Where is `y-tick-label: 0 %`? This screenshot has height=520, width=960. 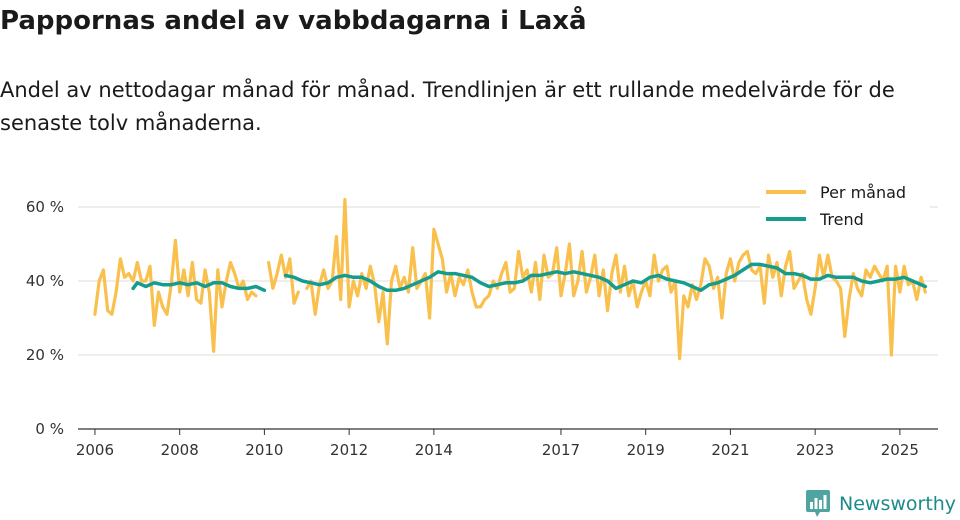
y-tick-label: 0 % is located at coordinates (49, 429).